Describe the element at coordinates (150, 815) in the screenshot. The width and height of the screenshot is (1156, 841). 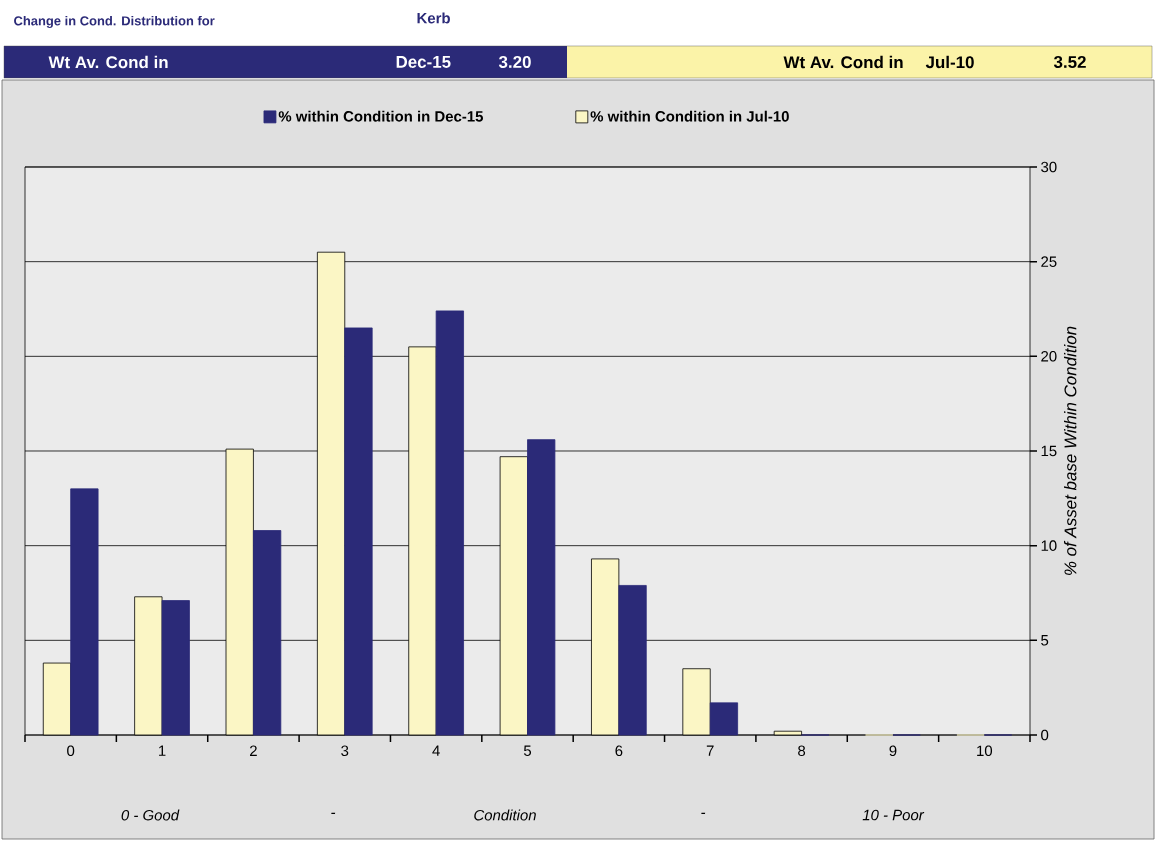
I see `text: 0 - Good` at that location.